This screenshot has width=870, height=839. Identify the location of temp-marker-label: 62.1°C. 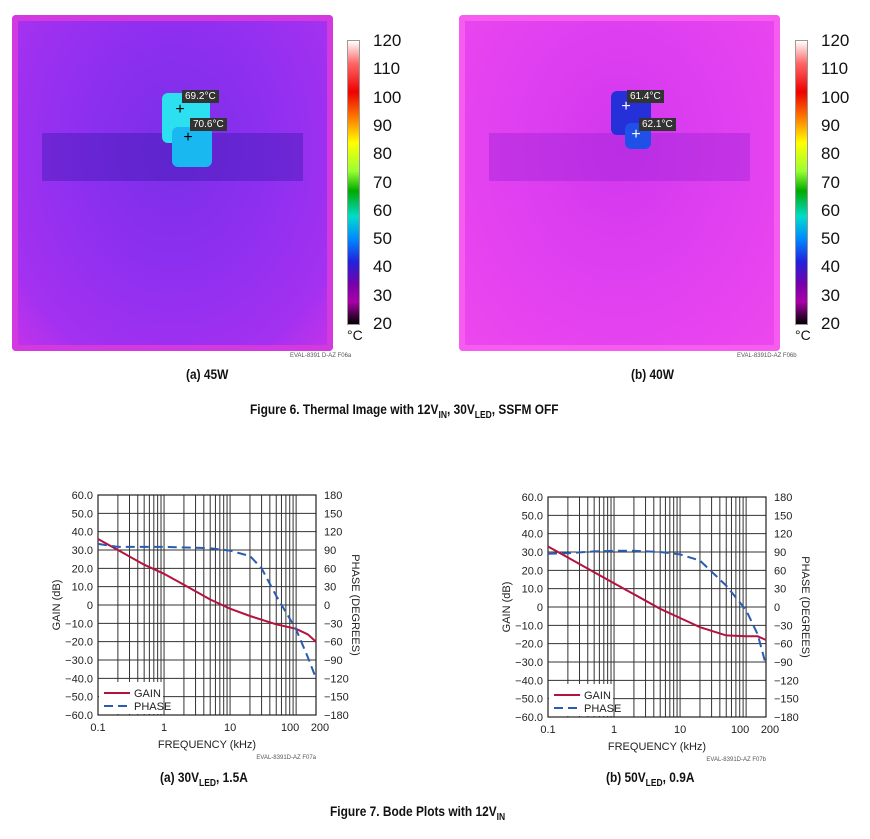
(657, 124).